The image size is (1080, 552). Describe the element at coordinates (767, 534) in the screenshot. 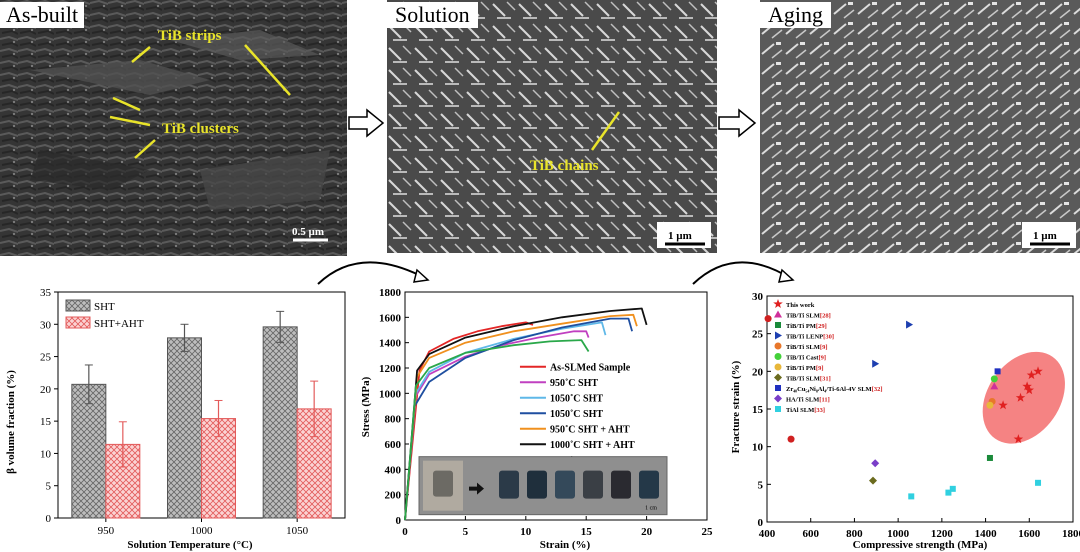

I see `scatter-x-tick-label: 400` at that location.